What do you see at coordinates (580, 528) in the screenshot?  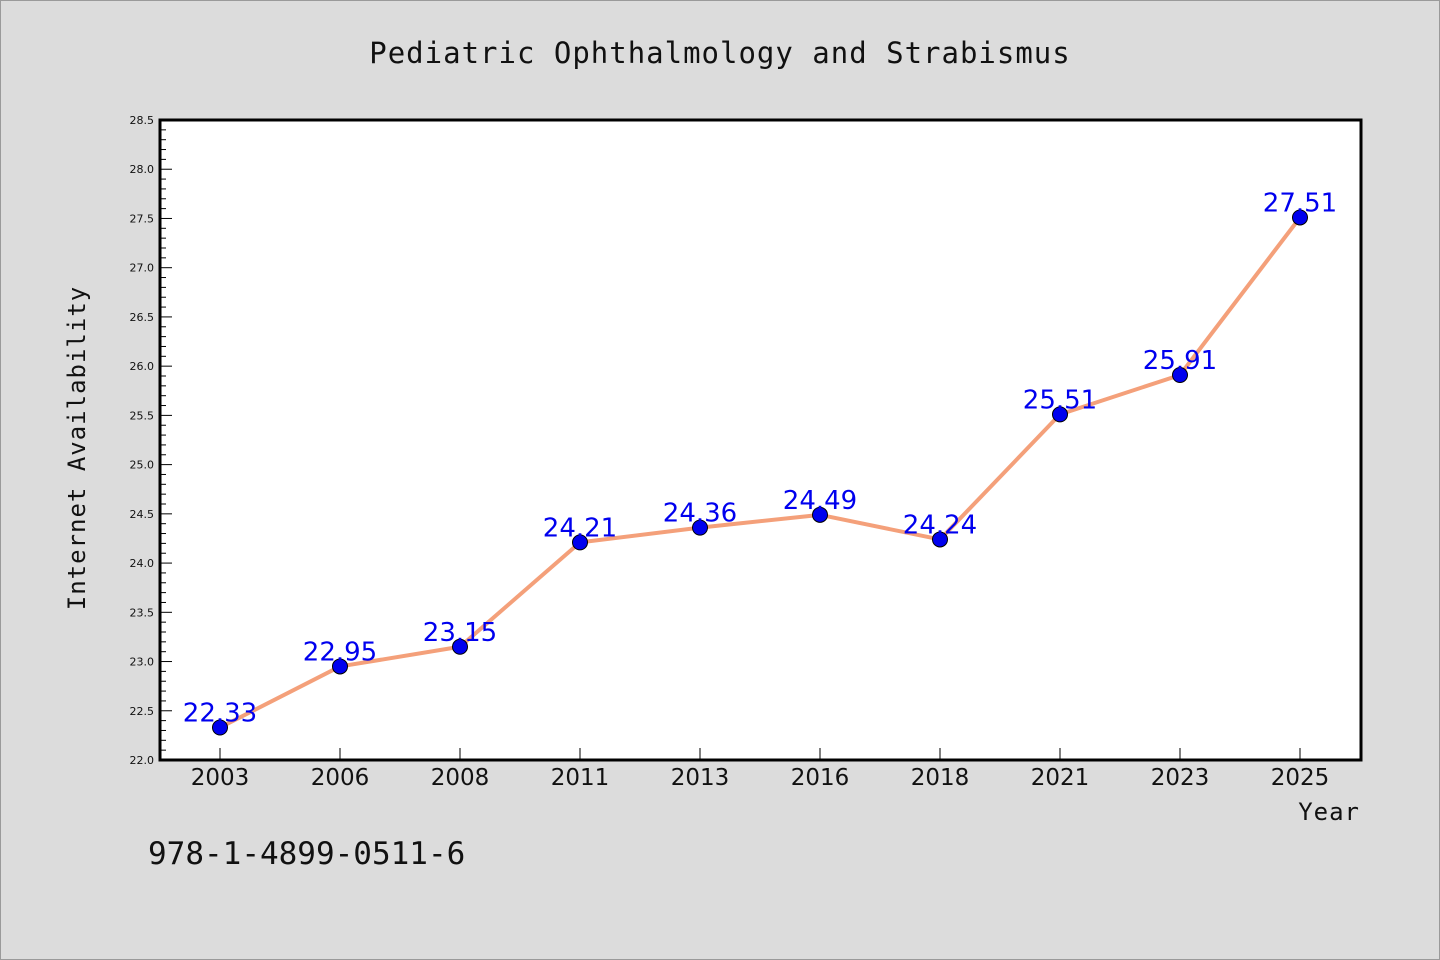 I see `data-label: 24.21` at bounding box center [580, 528].